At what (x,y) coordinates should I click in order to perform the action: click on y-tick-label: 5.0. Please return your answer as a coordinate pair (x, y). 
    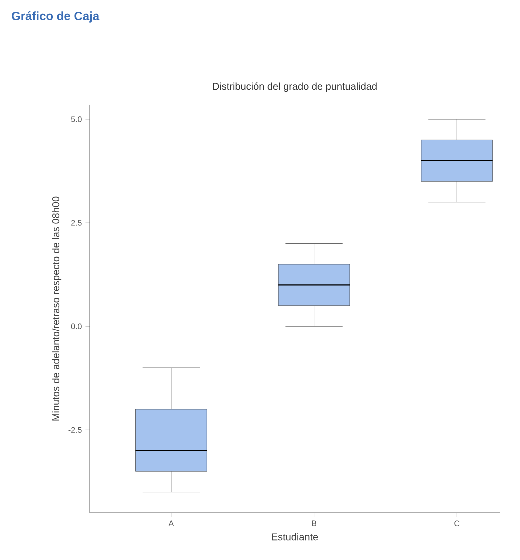
    Looking at the image, I should click on (76, 119).